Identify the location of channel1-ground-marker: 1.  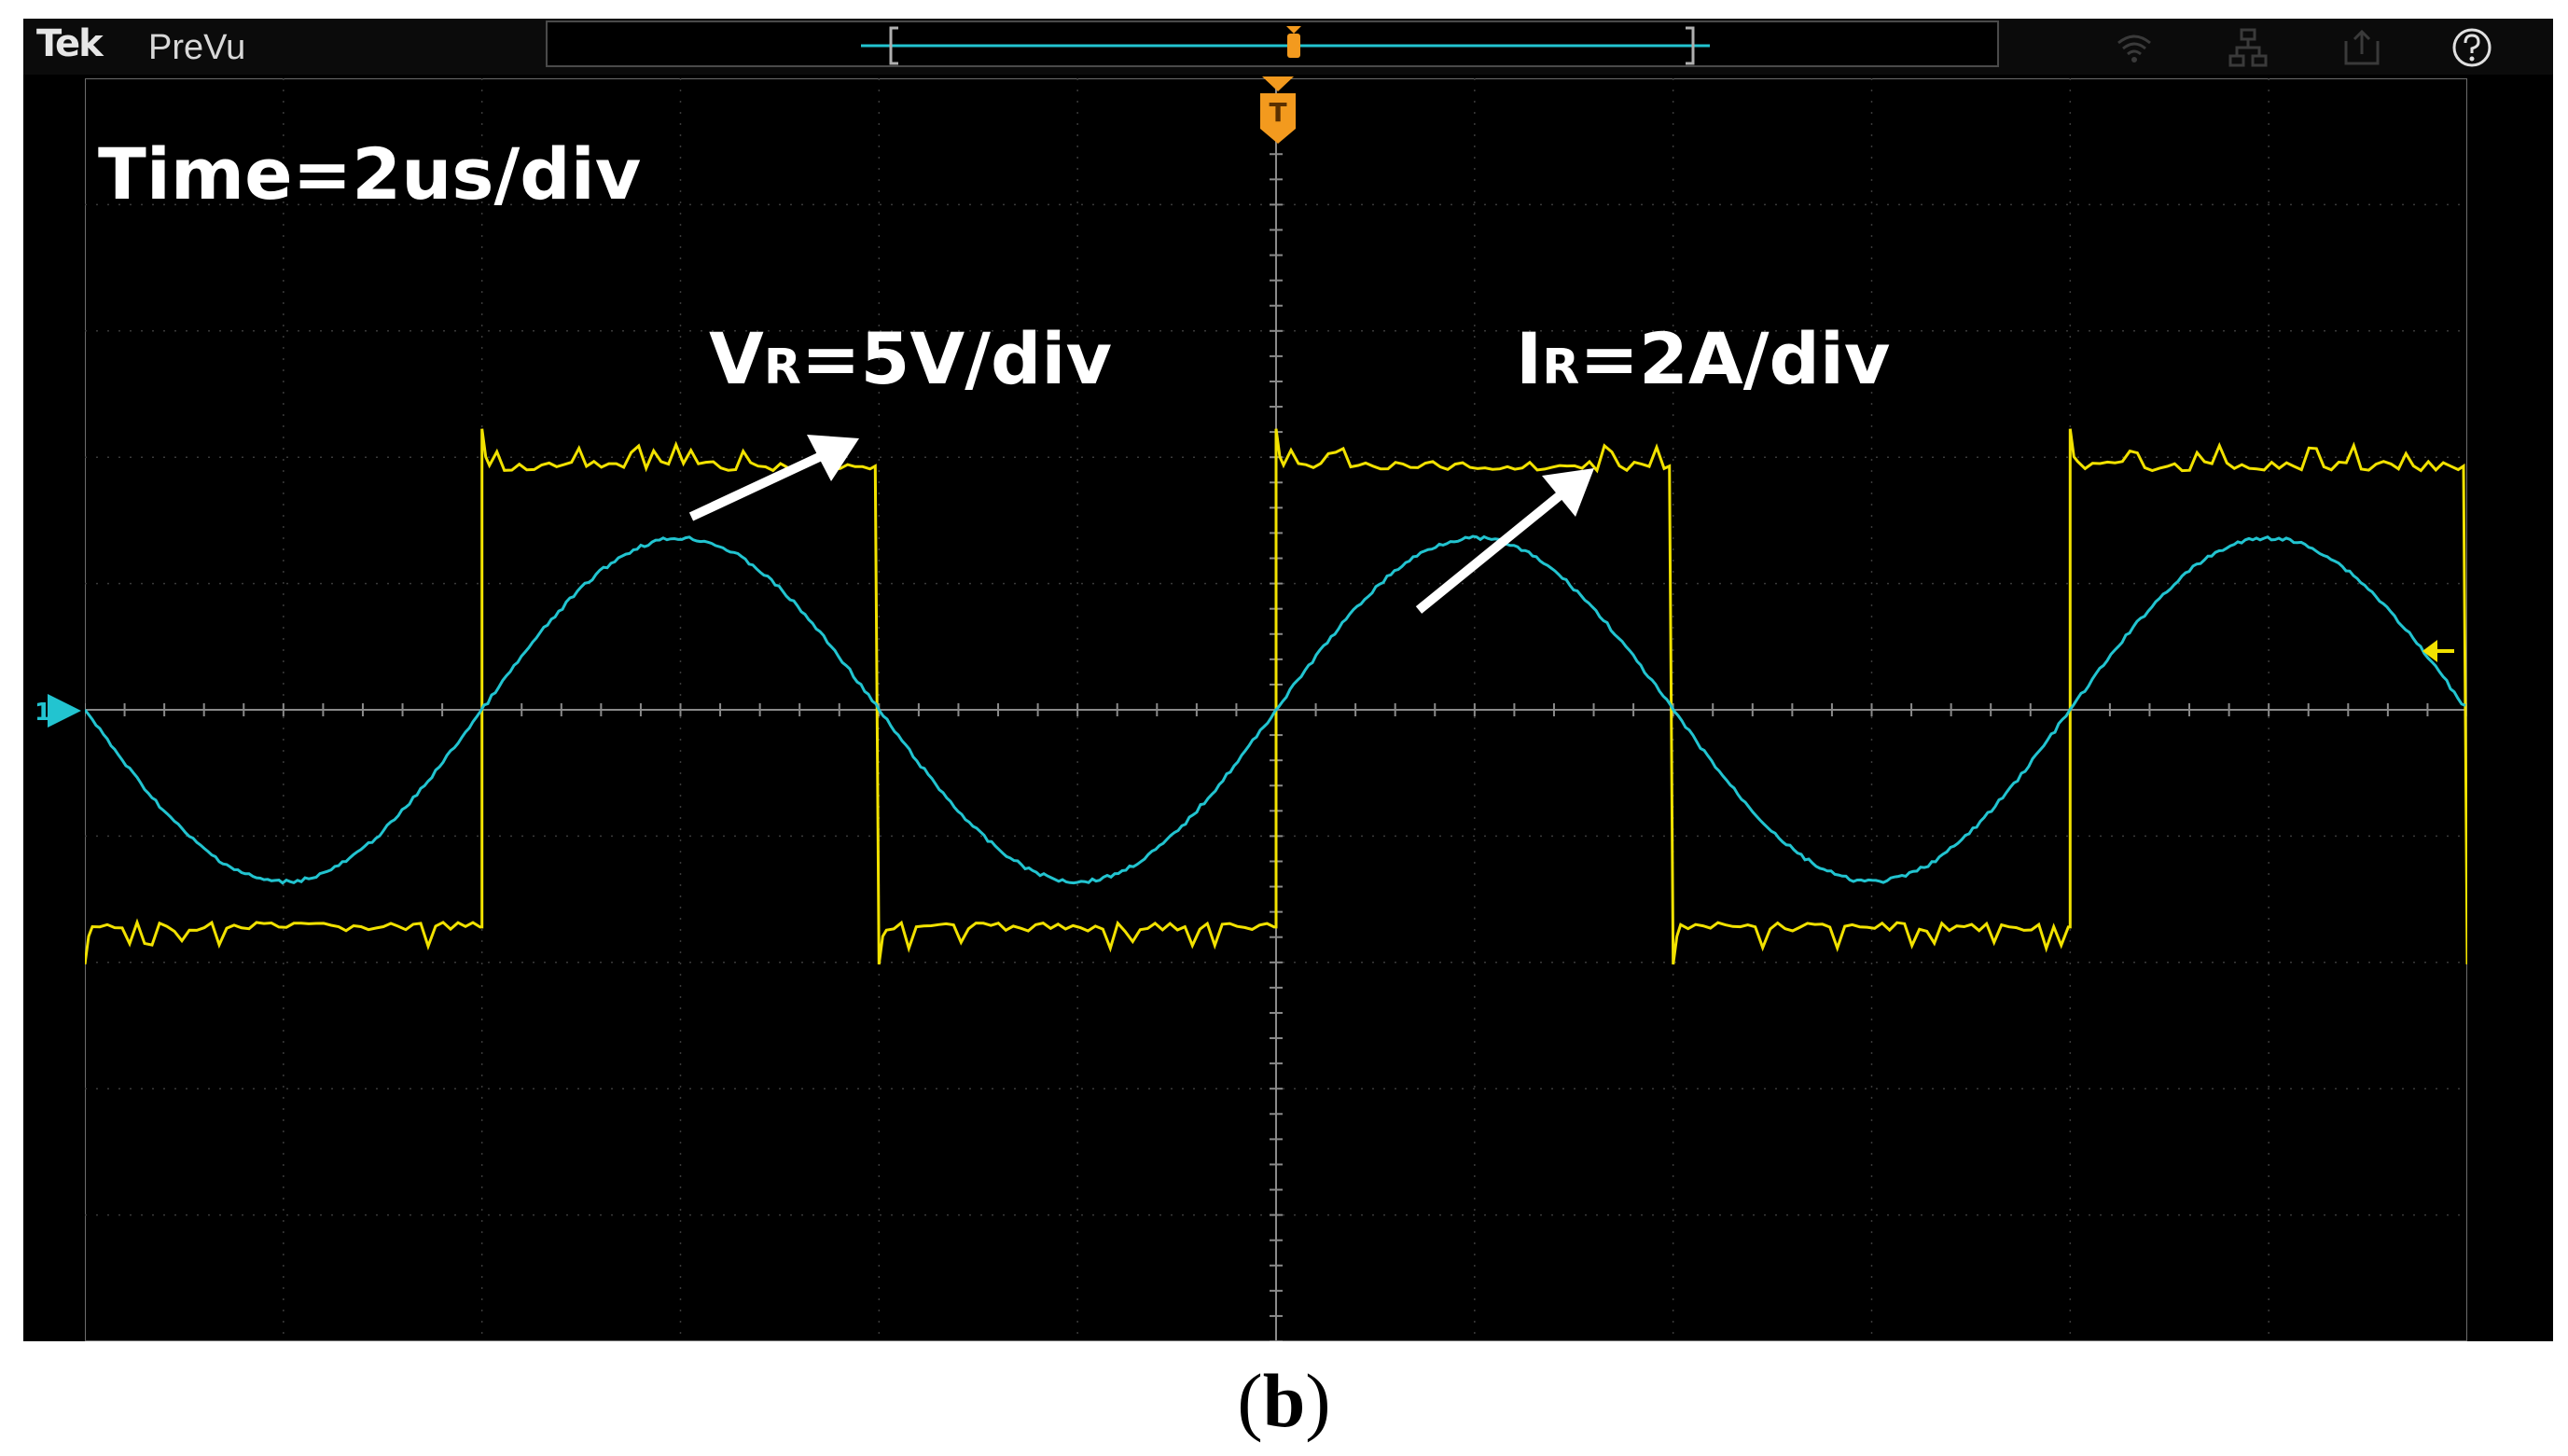
(56, 710).